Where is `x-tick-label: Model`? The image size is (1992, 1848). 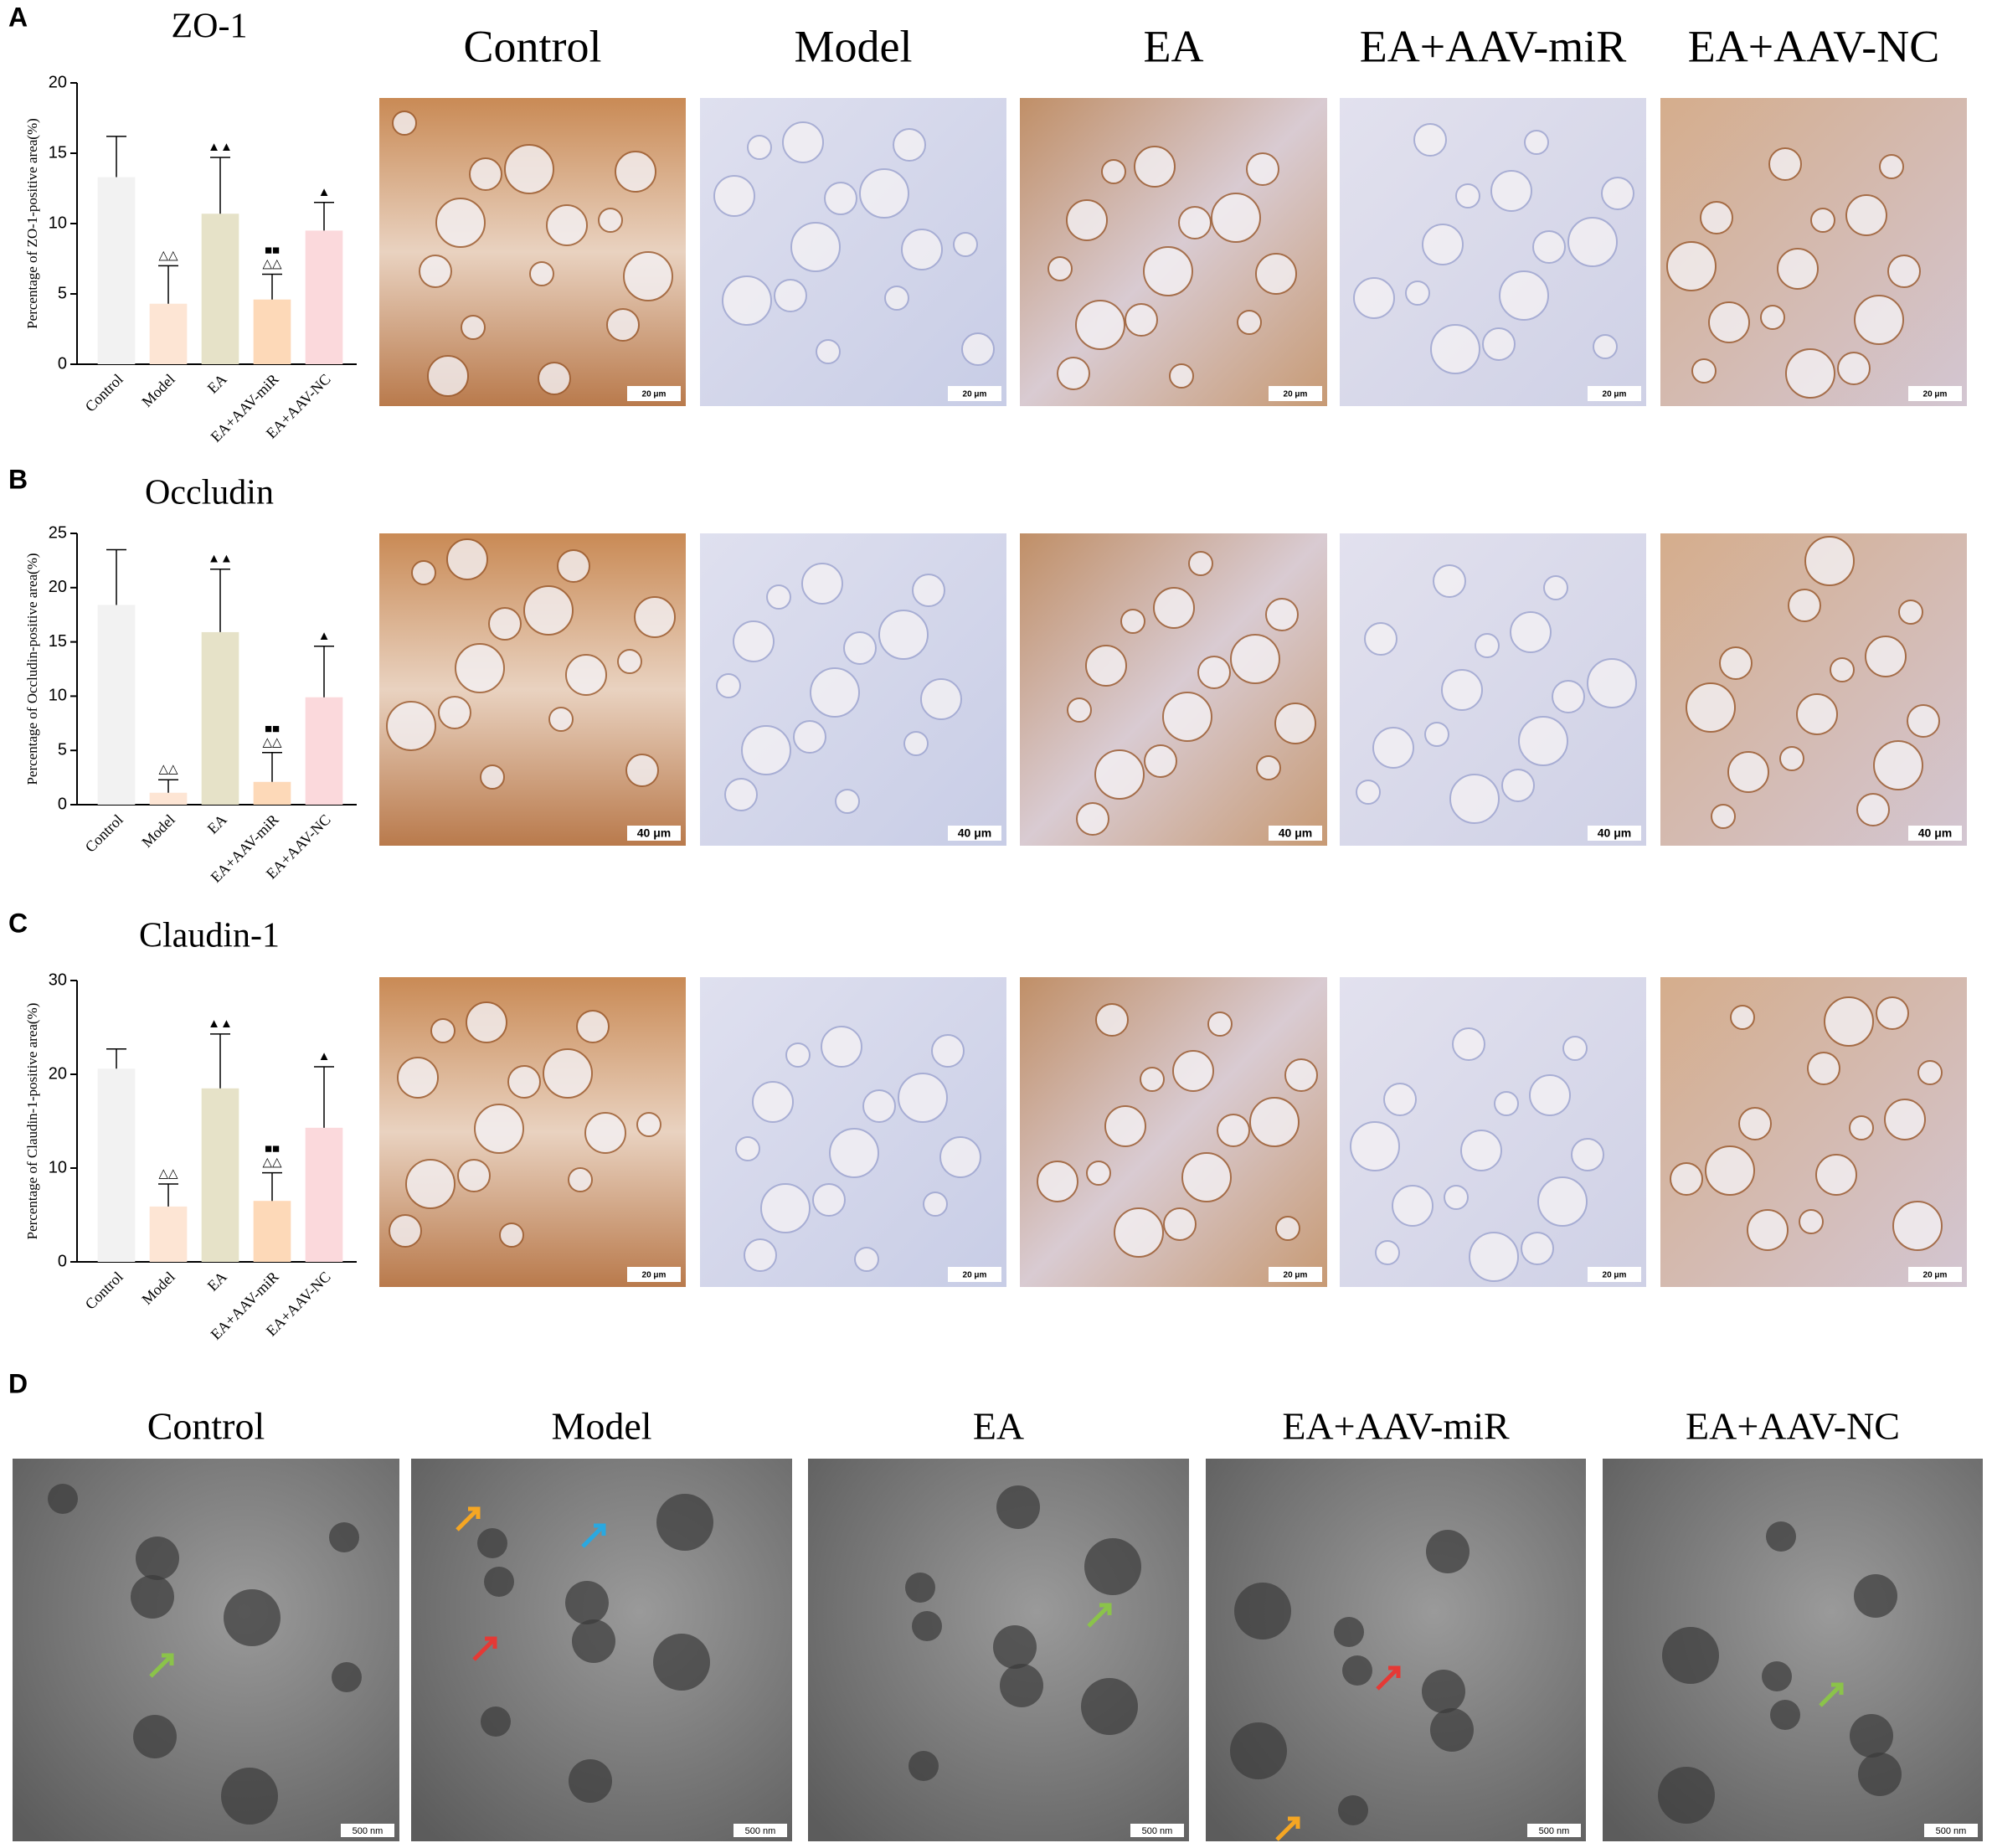 x-tick-label: Model is located at coordinates (158, 391).